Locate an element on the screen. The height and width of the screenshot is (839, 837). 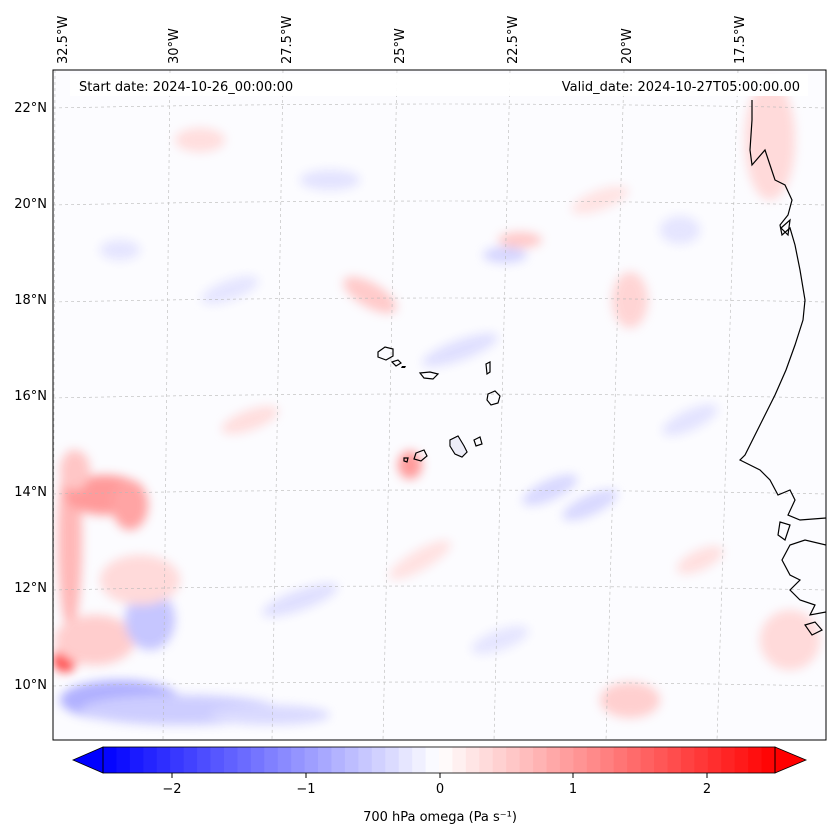
lat-label-14: 14°N is located at coordinates (30, 492).